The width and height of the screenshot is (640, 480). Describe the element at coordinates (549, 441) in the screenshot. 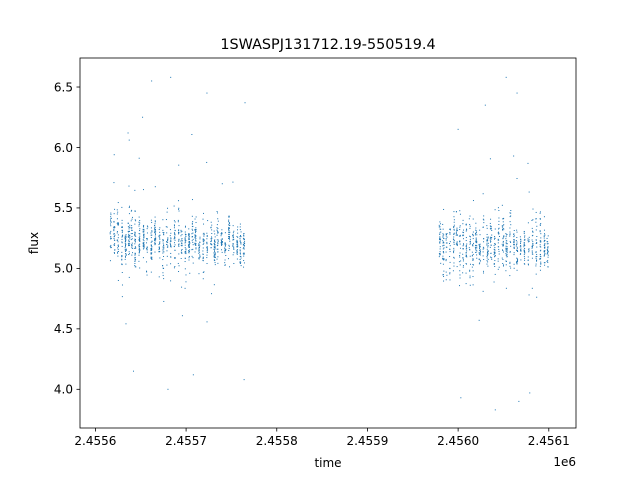

I see `x-tick-label: 2.4561` at that location.